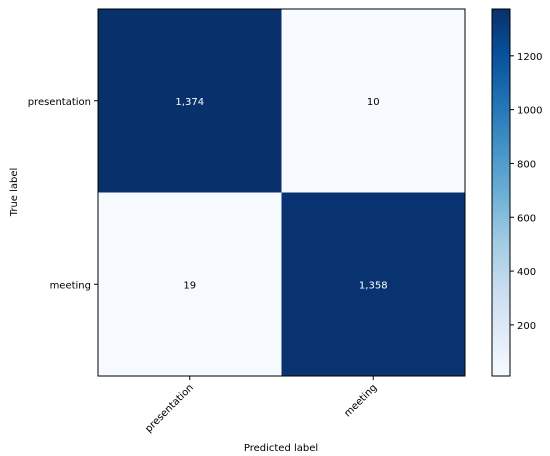  What do you see at coordinates (70, 285) in the screenshot?
I see `y-tick-label: meeting` at bounding box center [70, 285].